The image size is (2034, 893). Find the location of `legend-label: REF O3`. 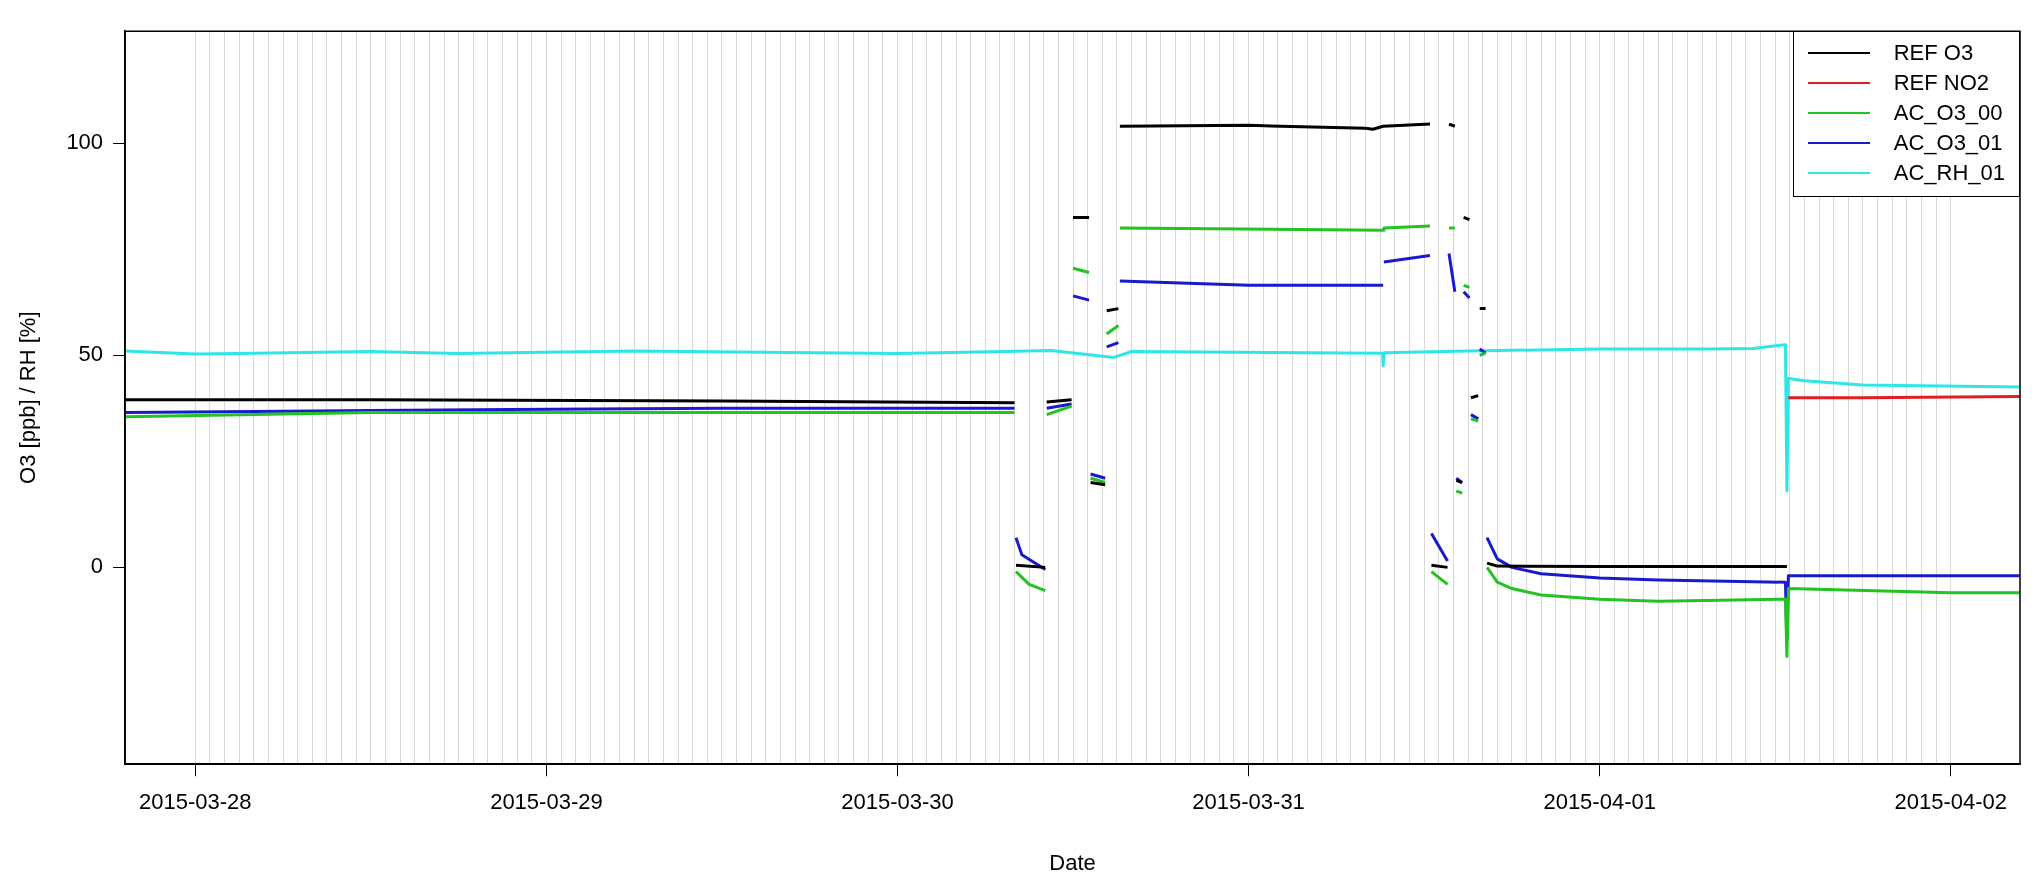

legend-label: REF O3 is located at coordinates (1933, 53).